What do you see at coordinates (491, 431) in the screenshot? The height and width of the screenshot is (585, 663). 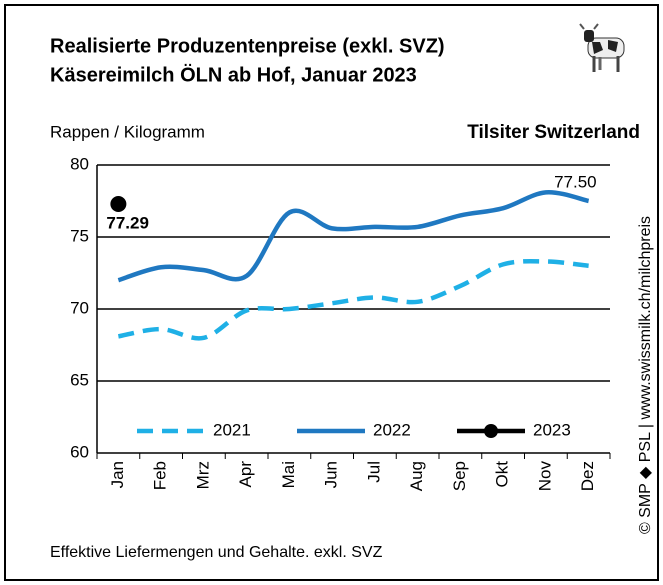 I see `legend-marker` at bounding box center [491, 431].